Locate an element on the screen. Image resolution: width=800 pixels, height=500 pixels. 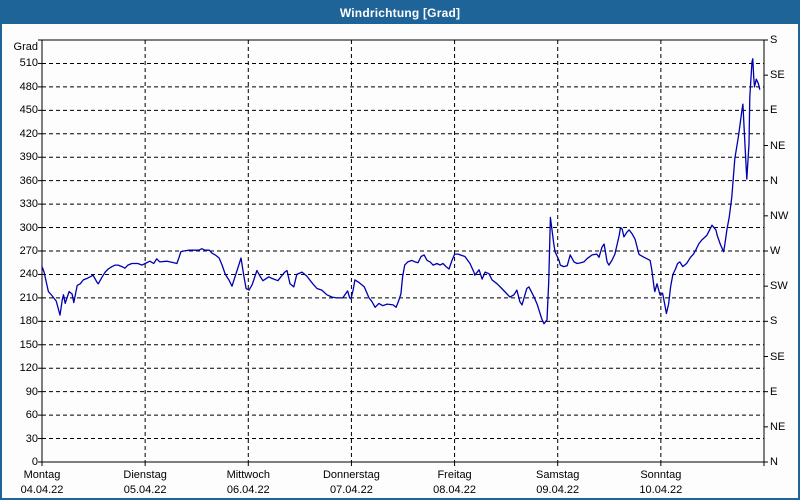
y-axis-left-title: Grad is located at coordinates (25, 47).